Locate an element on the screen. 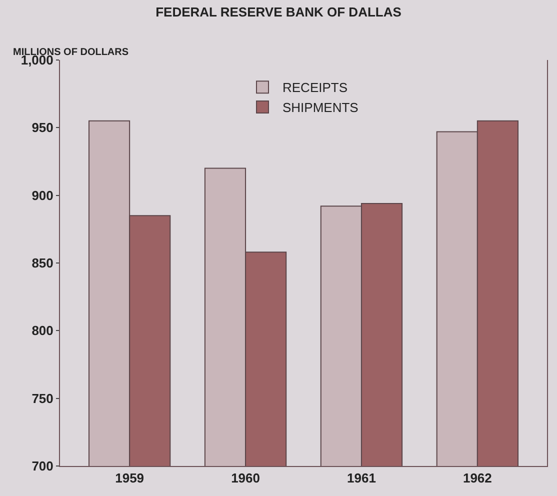 The height and width of the screenshot is (496, 557). x-tick-label: 1960 is located at coordinates (245, 478).